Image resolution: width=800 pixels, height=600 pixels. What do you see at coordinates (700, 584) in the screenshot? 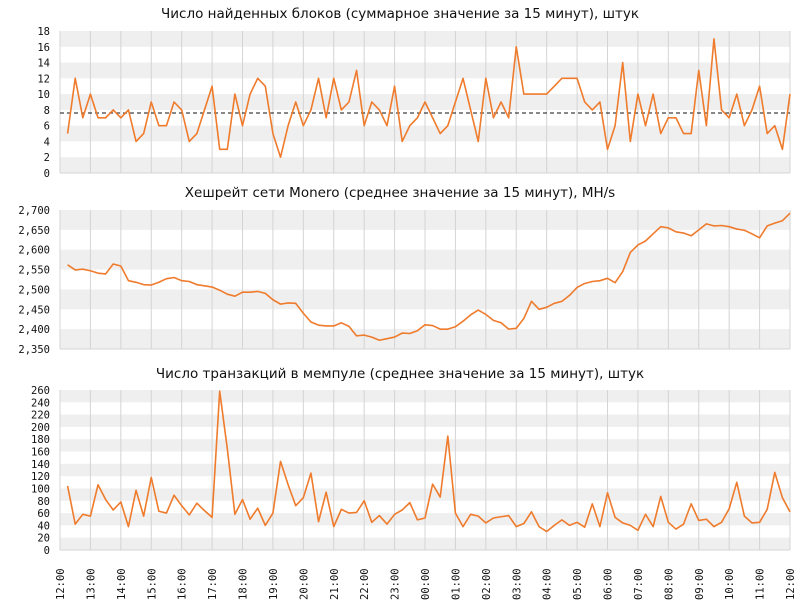
I see `x-tick-label: 09:00` at bounding box center [700, 584].